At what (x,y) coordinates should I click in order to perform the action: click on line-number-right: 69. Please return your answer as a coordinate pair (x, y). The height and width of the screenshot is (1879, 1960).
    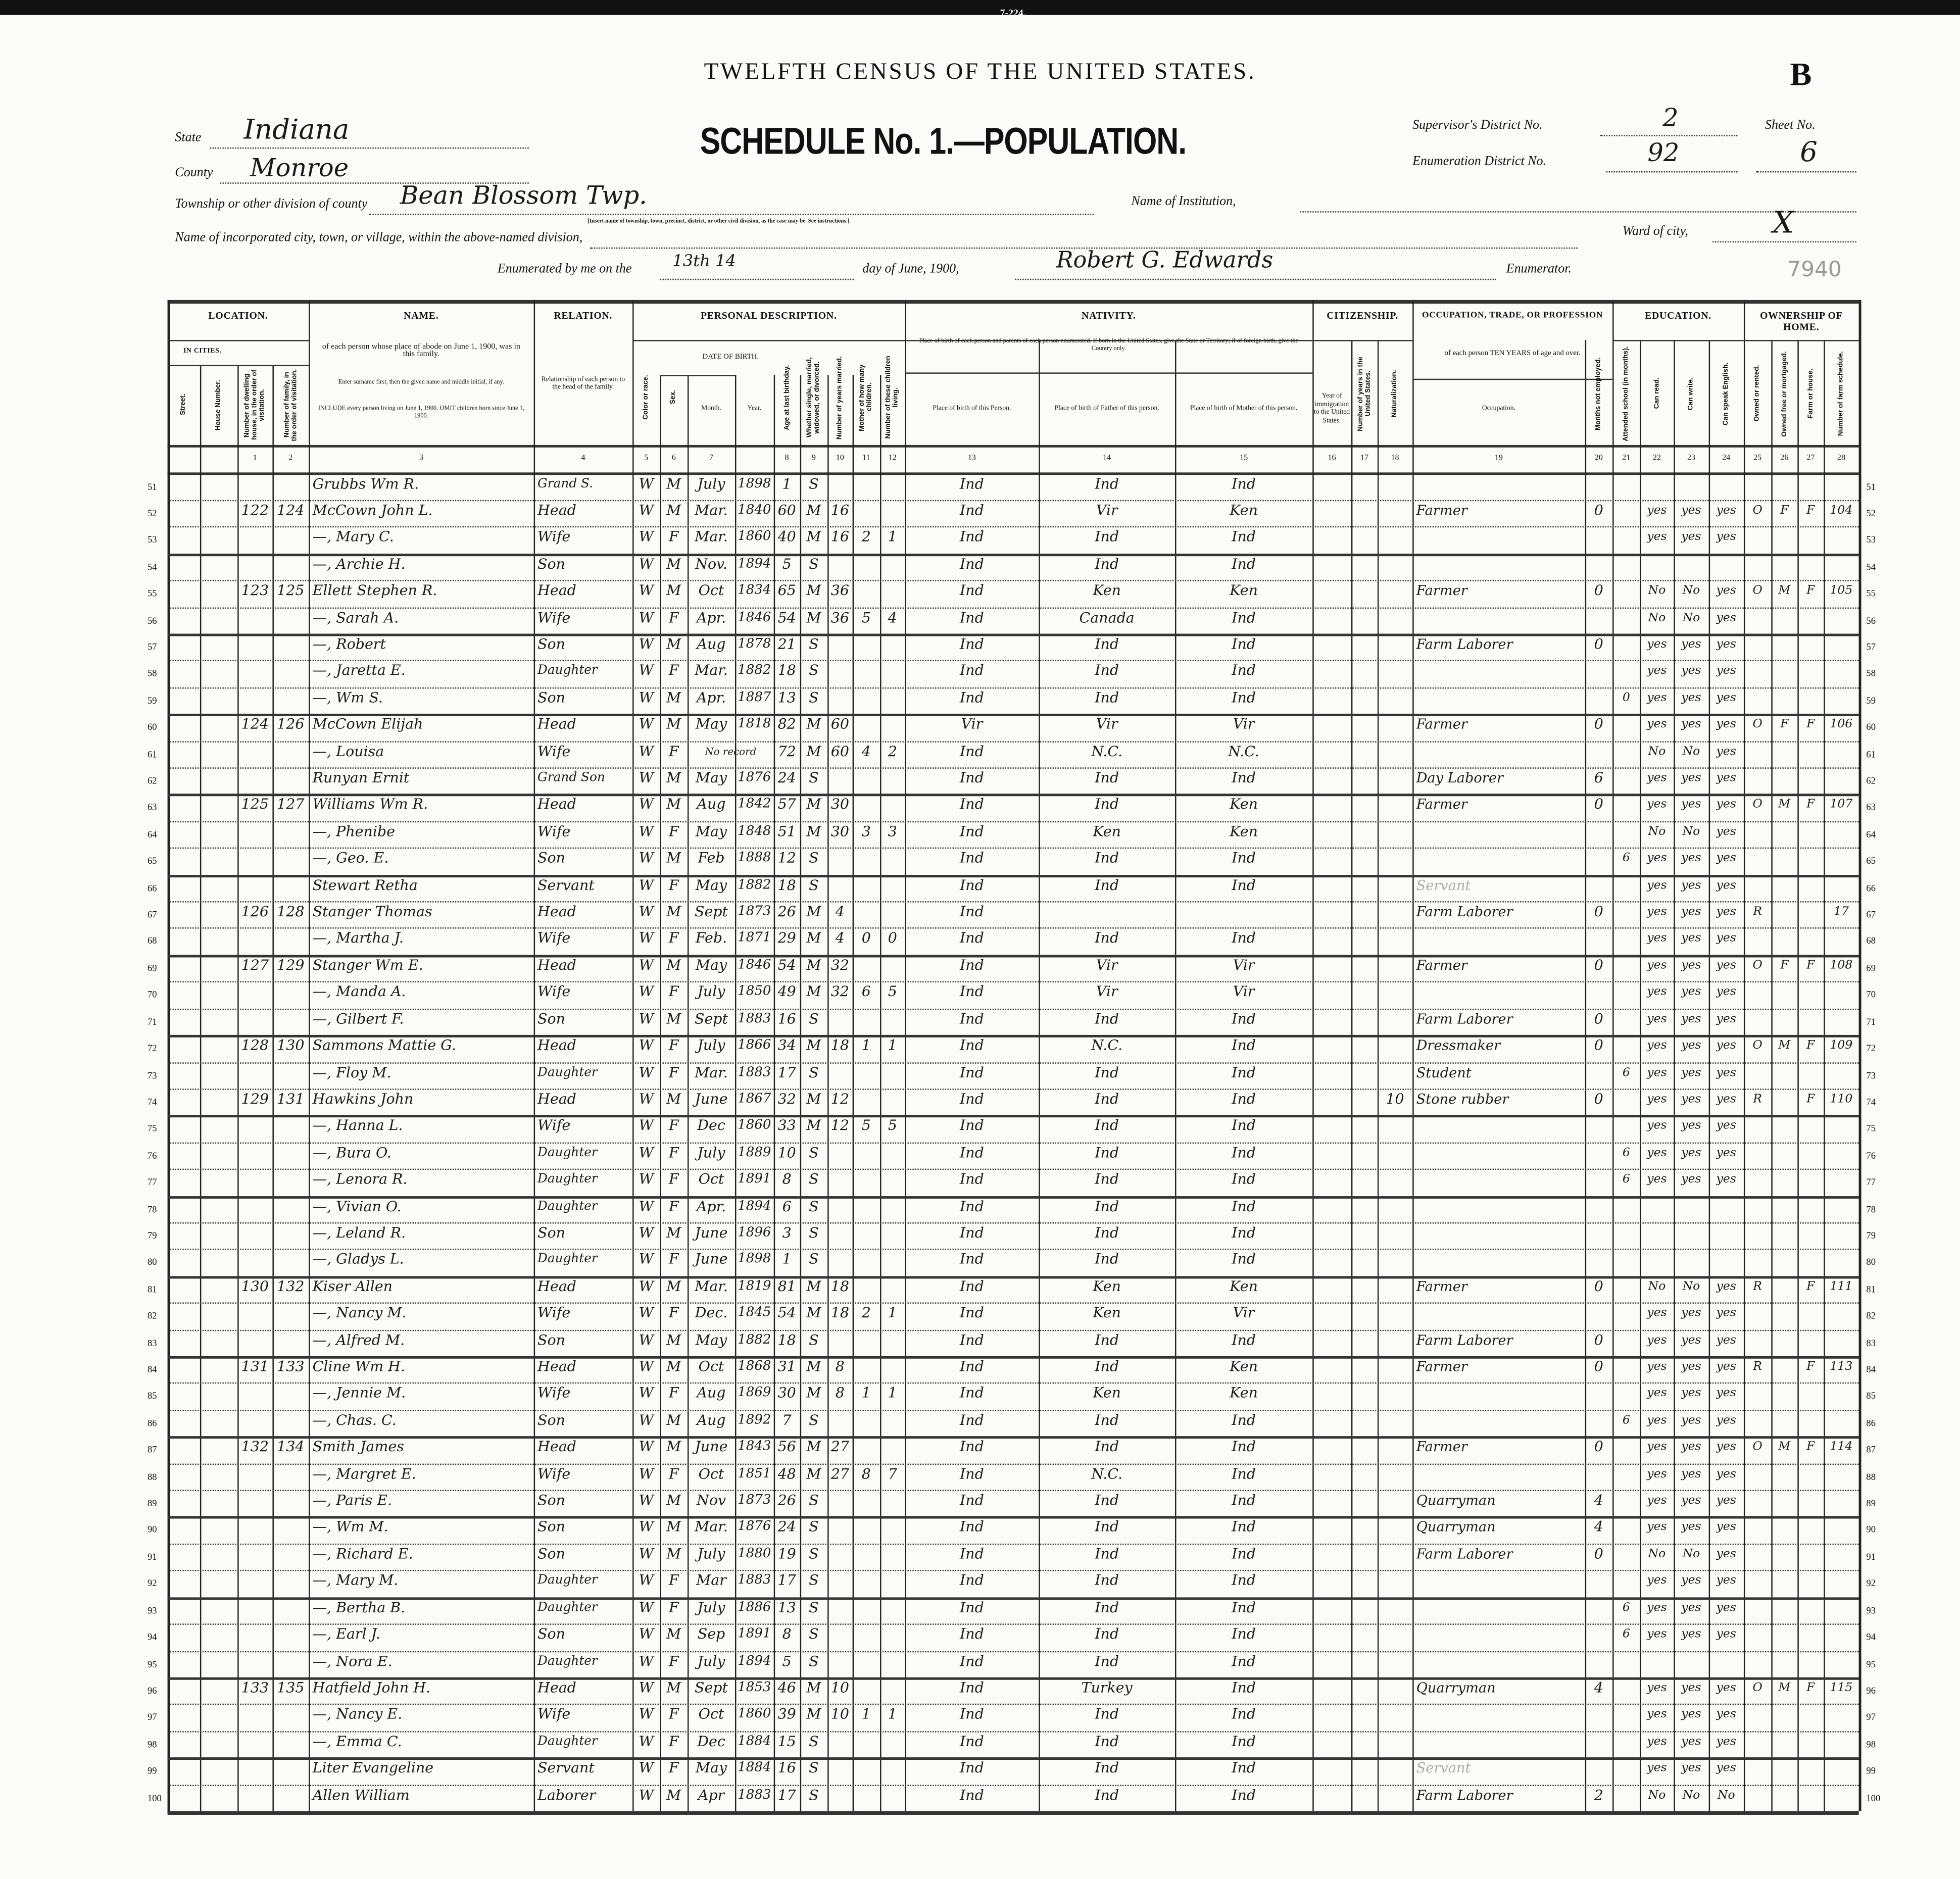
    Looking at the image, I should click on (1871, 968).